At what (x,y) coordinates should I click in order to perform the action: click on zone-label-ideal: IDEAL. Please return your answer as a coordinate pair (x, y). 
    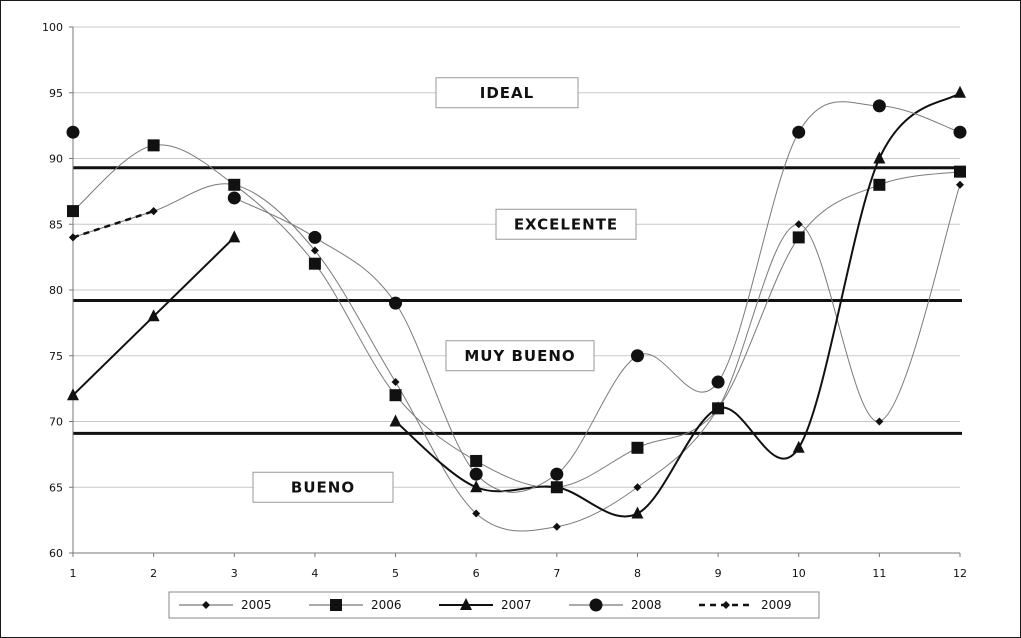
    Looking at the image, I should click on (507, 93).